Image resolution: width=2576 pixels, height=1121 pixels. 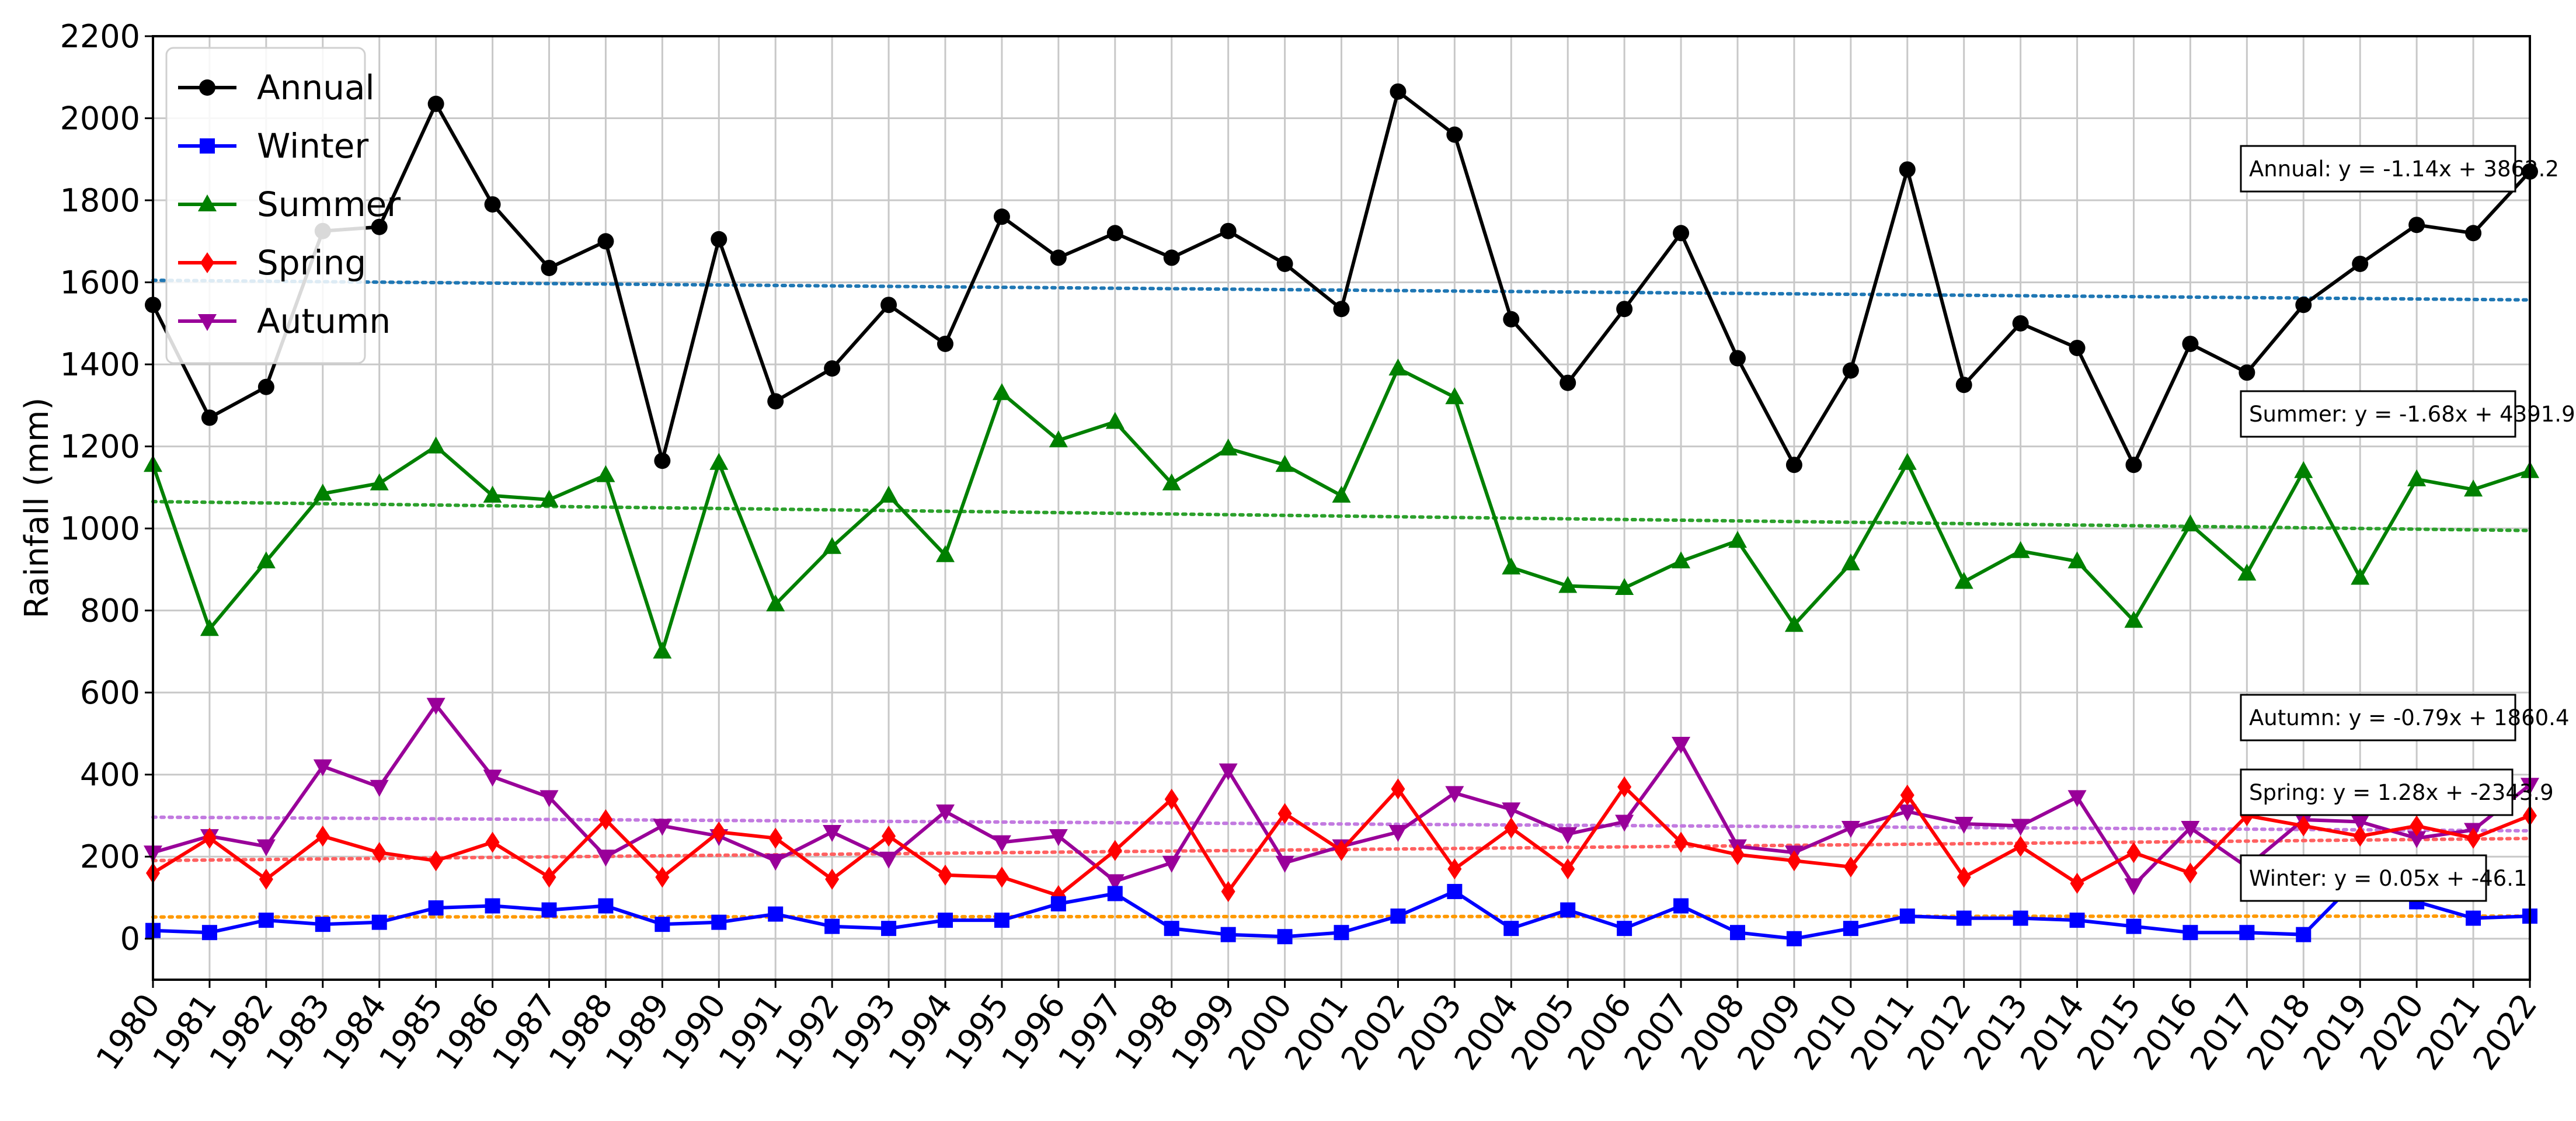 I want to click on legend-box, so click(x=265, y=205).